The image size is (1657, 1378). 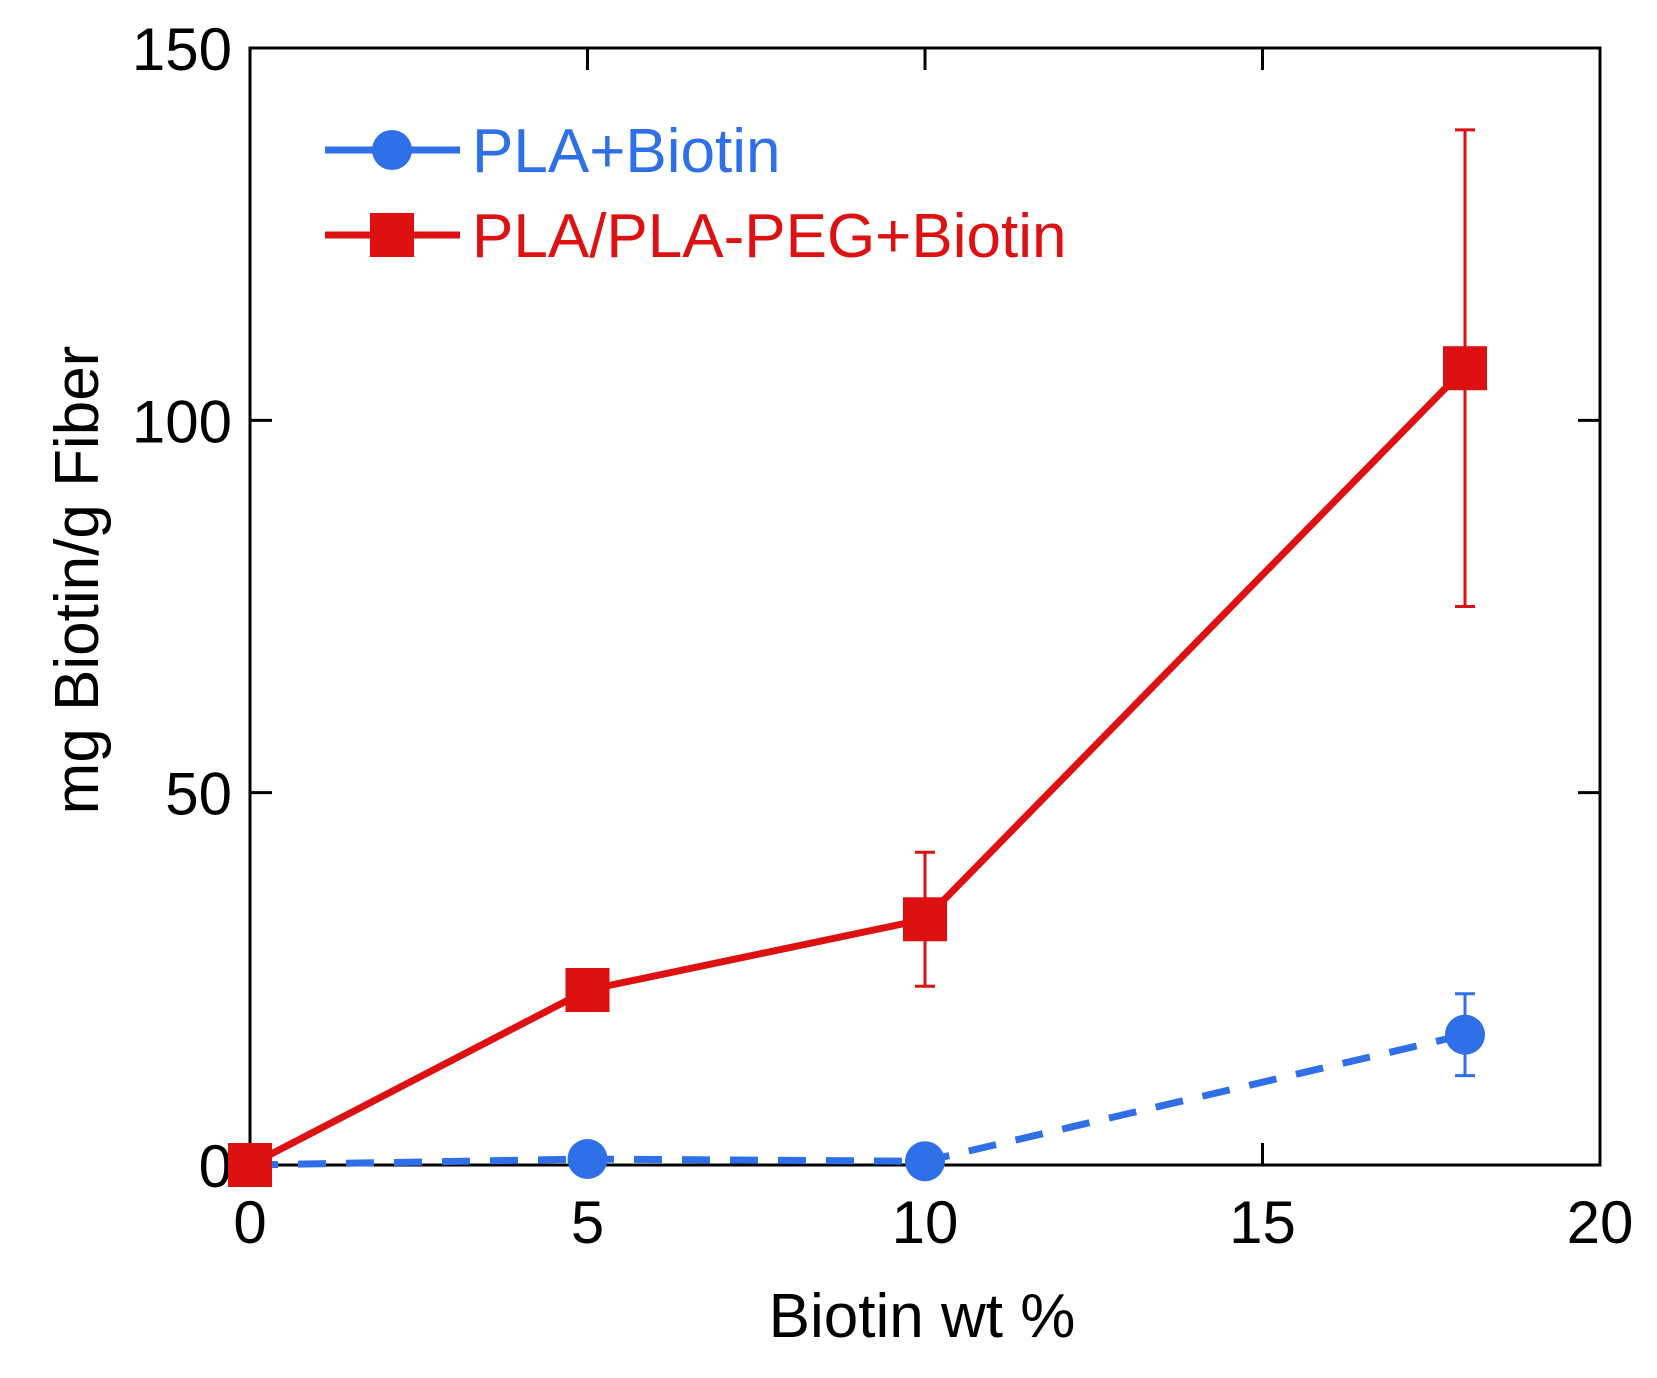 I want to click on x-tick-label: 15, so click(x=1262, y=1222).